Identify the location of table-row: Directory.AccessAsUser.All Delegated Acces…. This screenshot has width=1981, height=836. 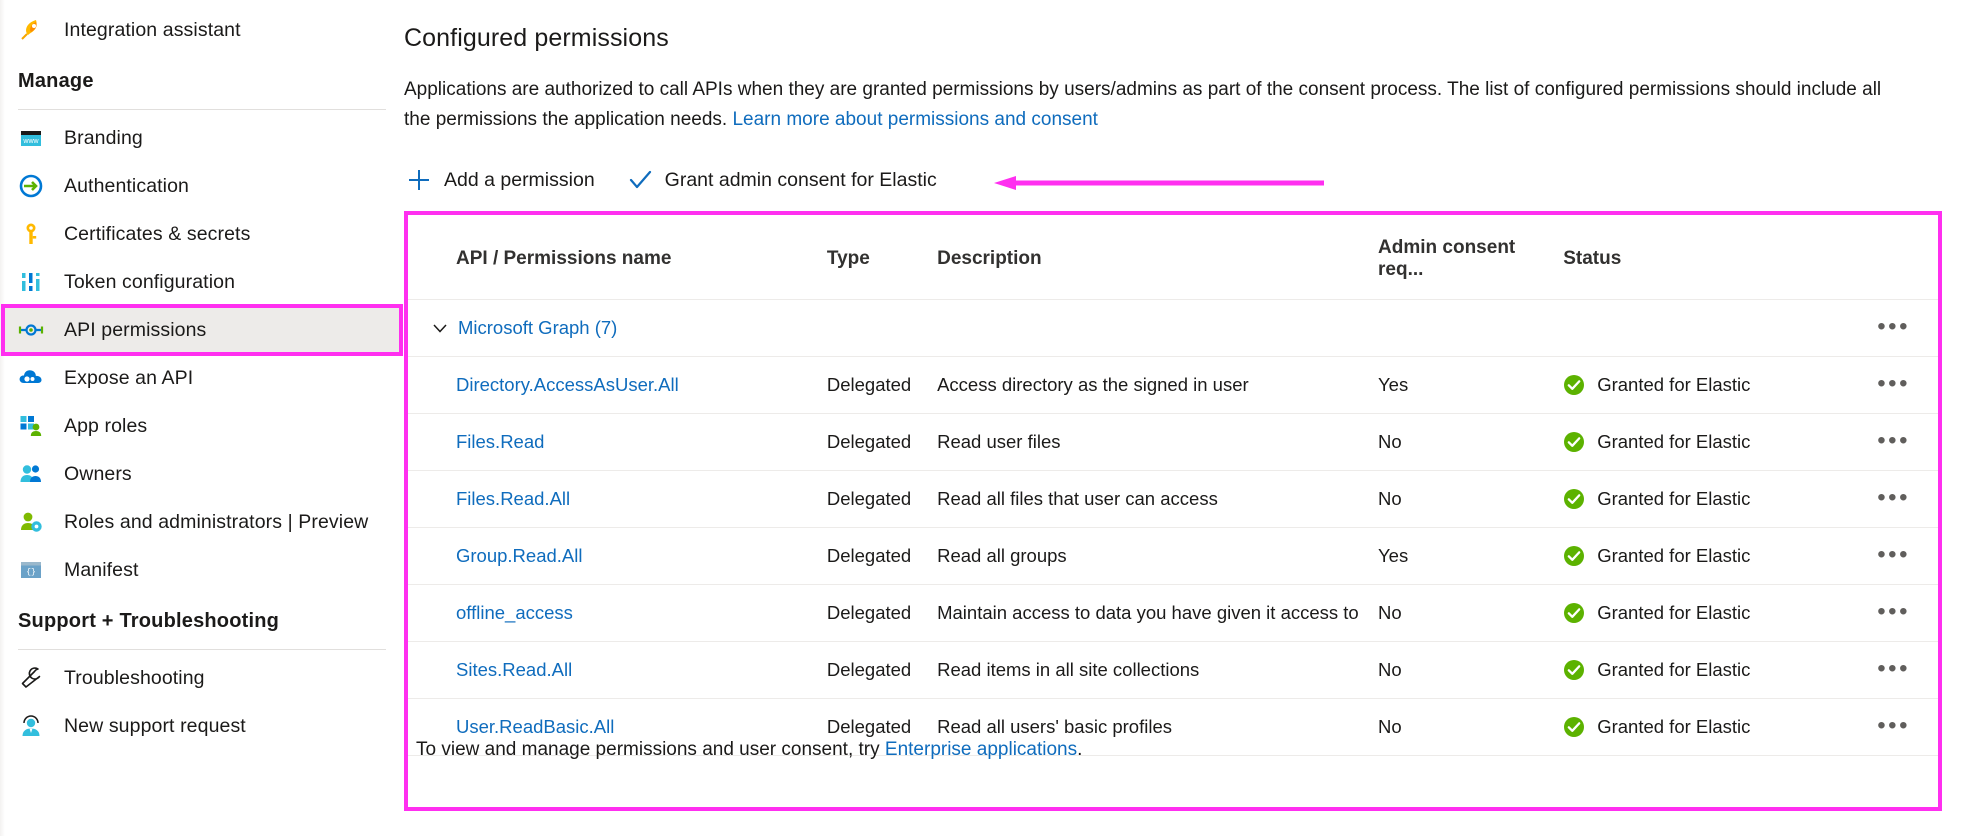
(1173, 385).